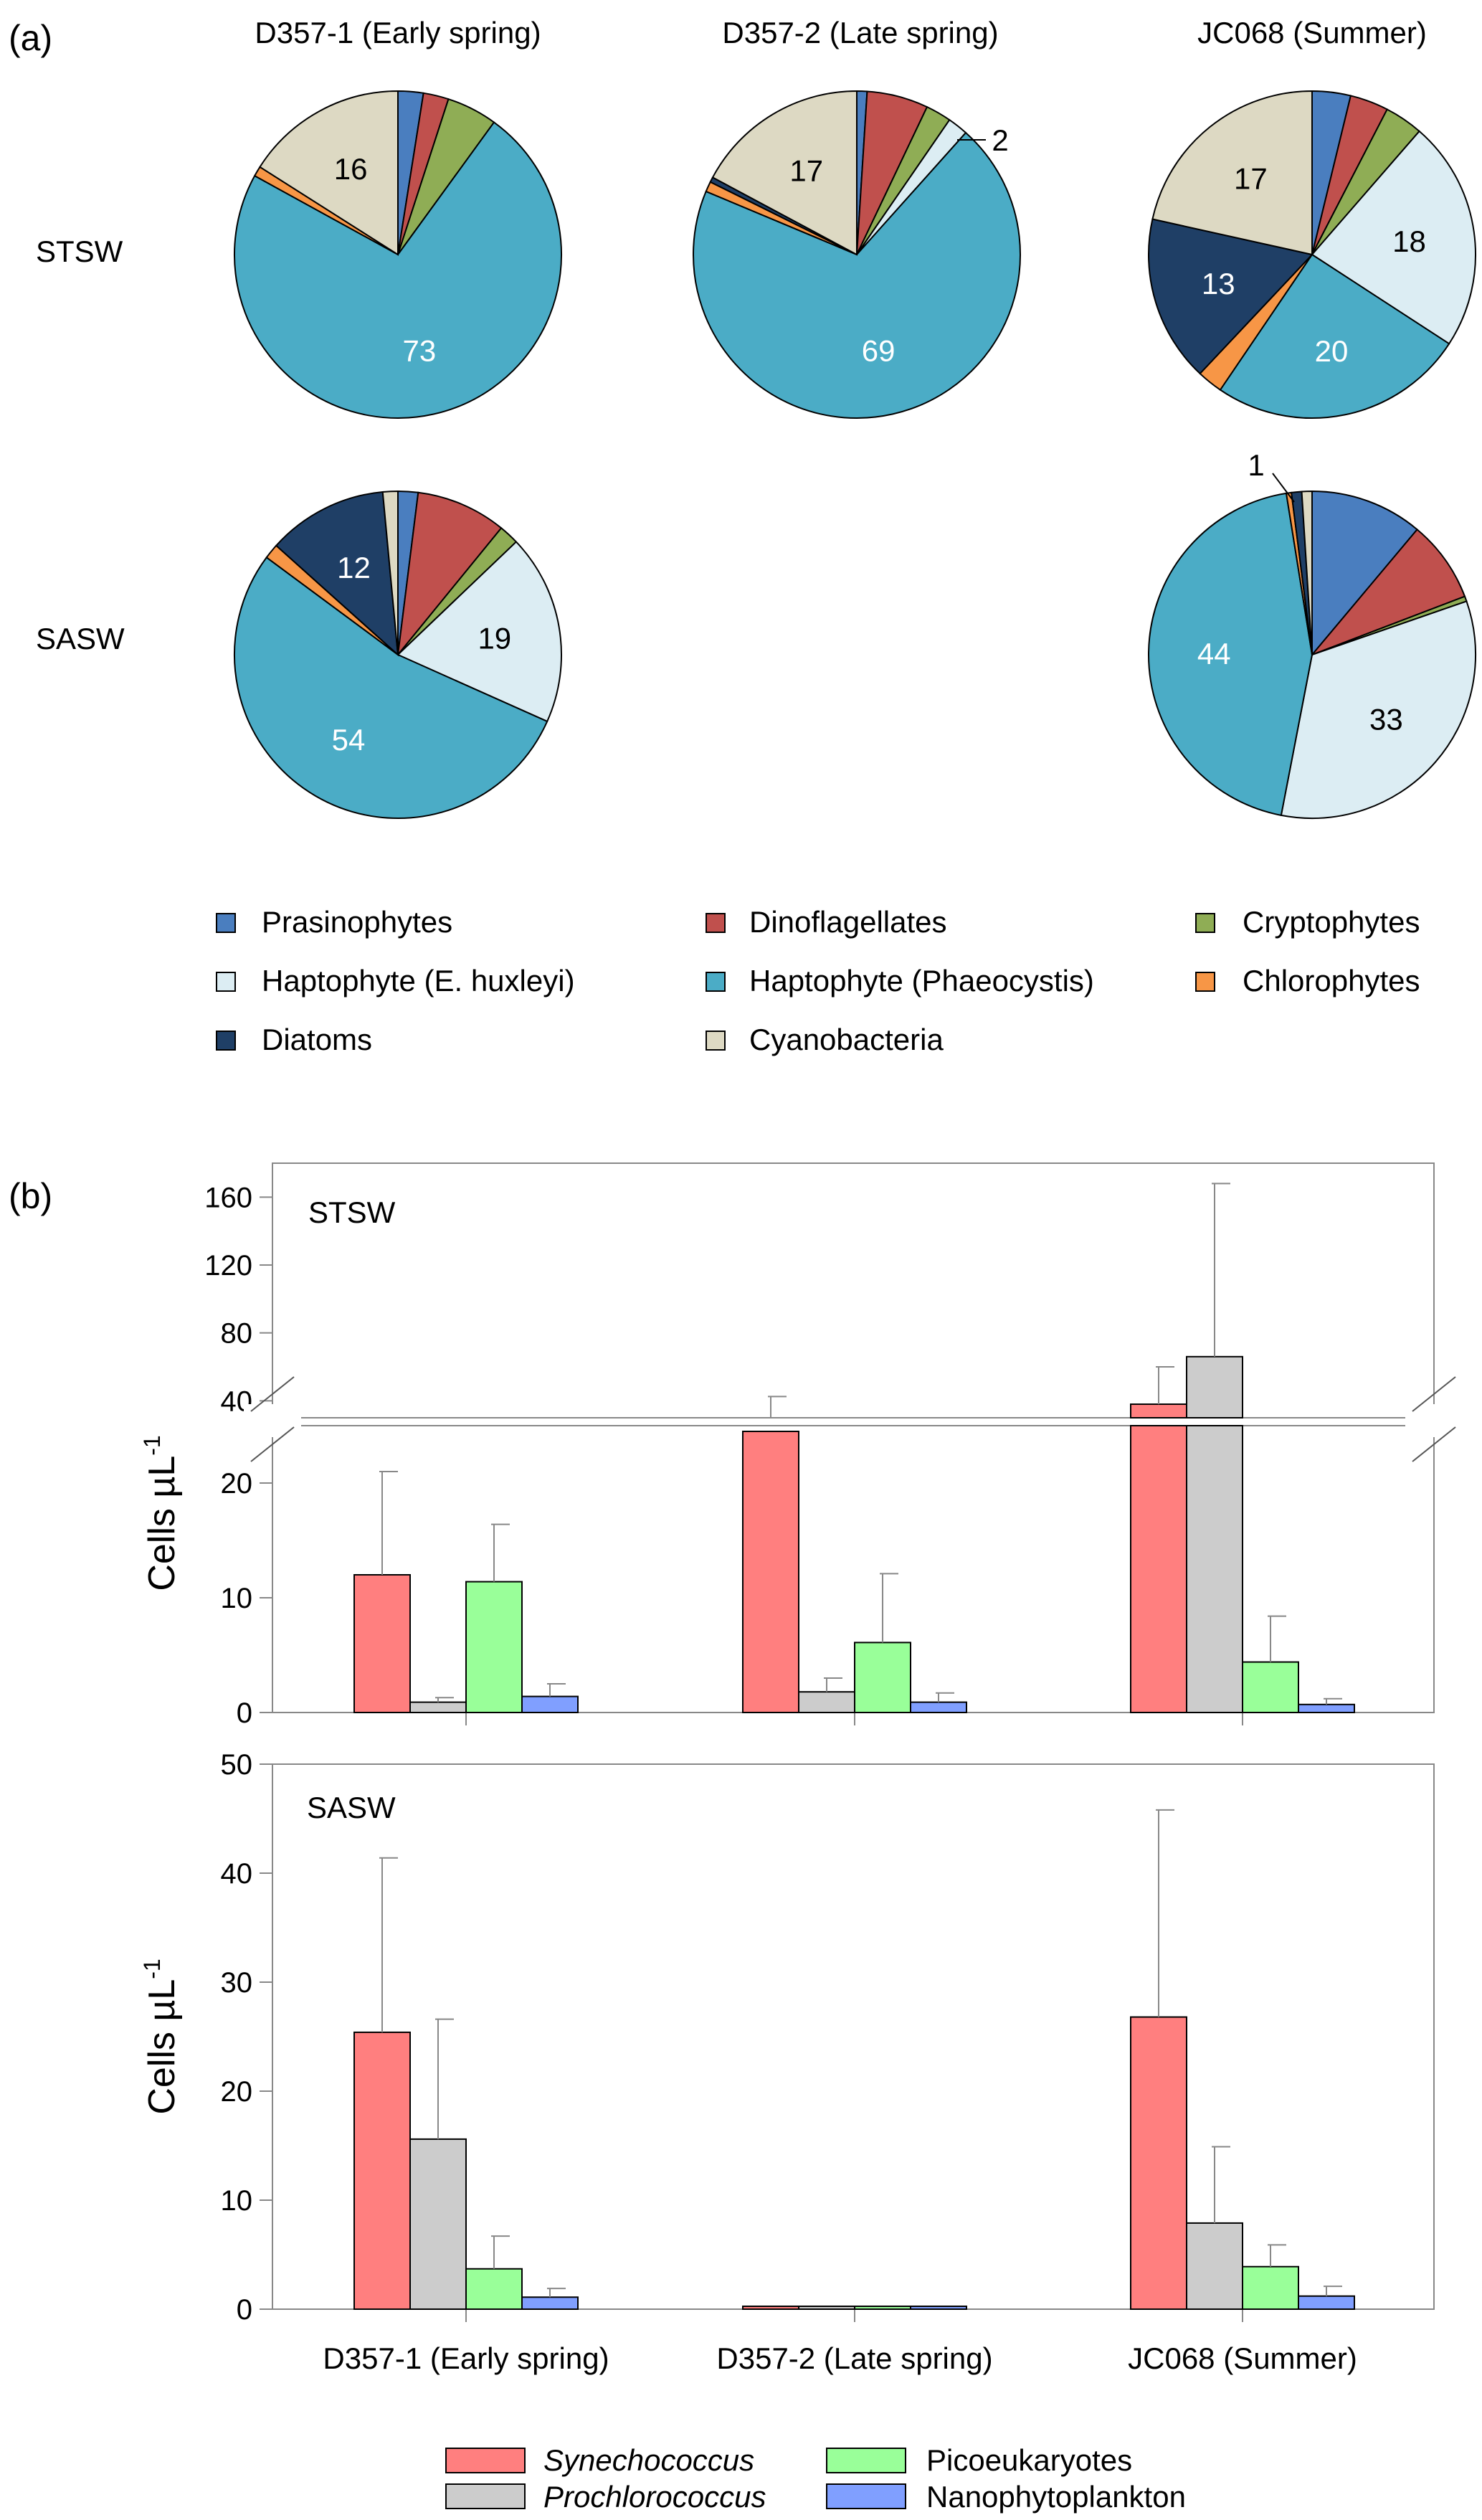 The height and width of the screenshot is (2520, 1482). I want to click on pie-data-label: 33, so click(1386, 719).